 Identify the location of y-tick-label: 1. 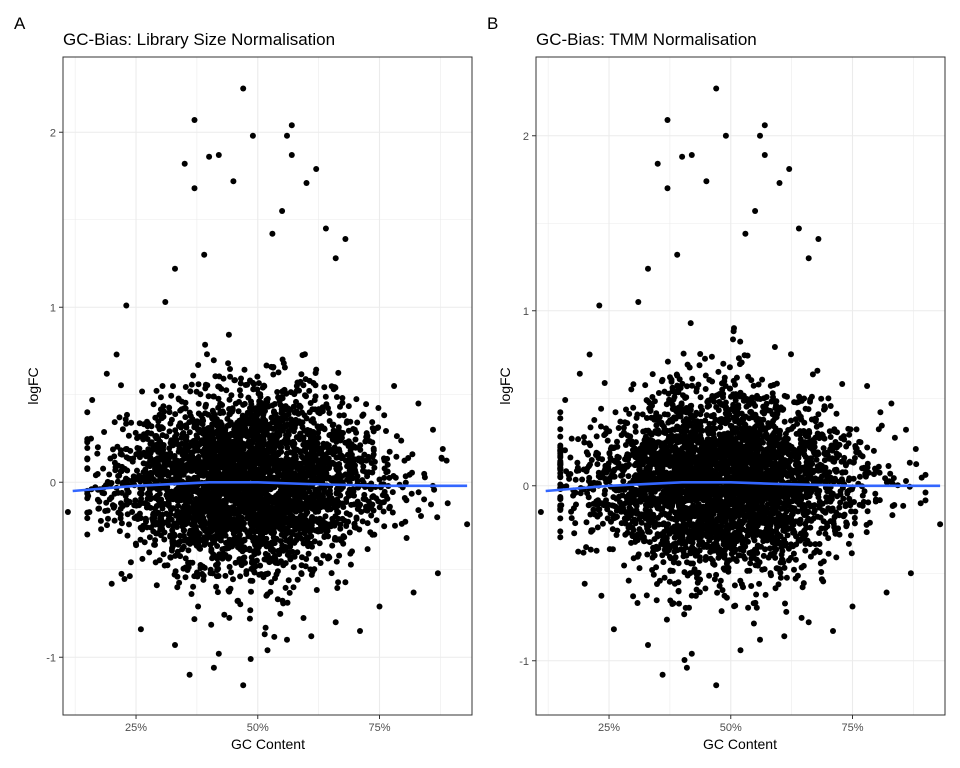
(53, 308).